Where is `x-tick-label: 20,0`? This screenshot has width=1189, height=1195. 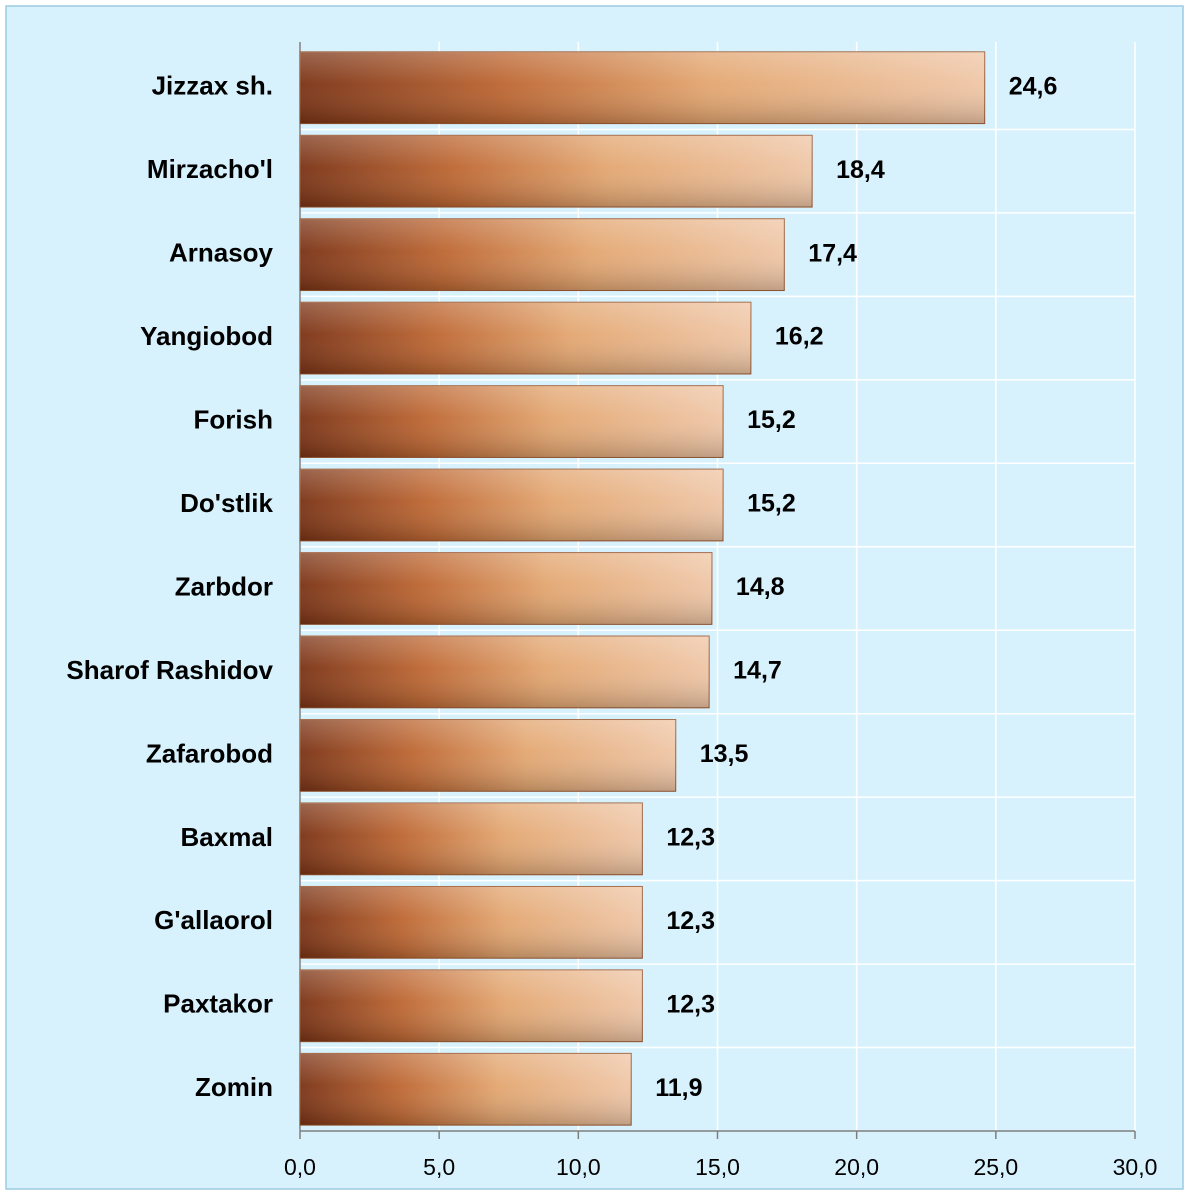
x-tick-label: 20,0 is located at coordinates (856, 1167).